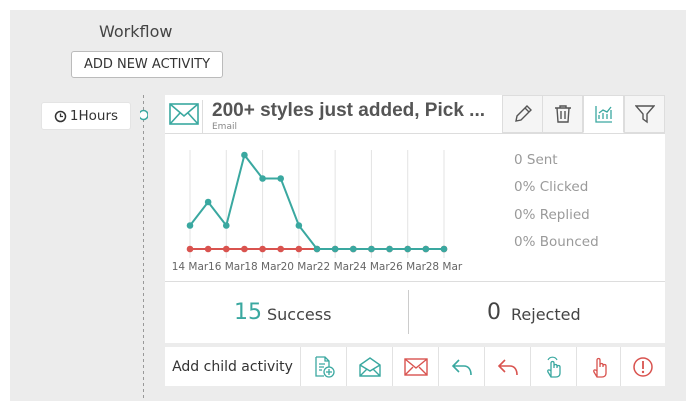 The image size is (689, 401). I want to click on success-label: Success, so click(299, 314).